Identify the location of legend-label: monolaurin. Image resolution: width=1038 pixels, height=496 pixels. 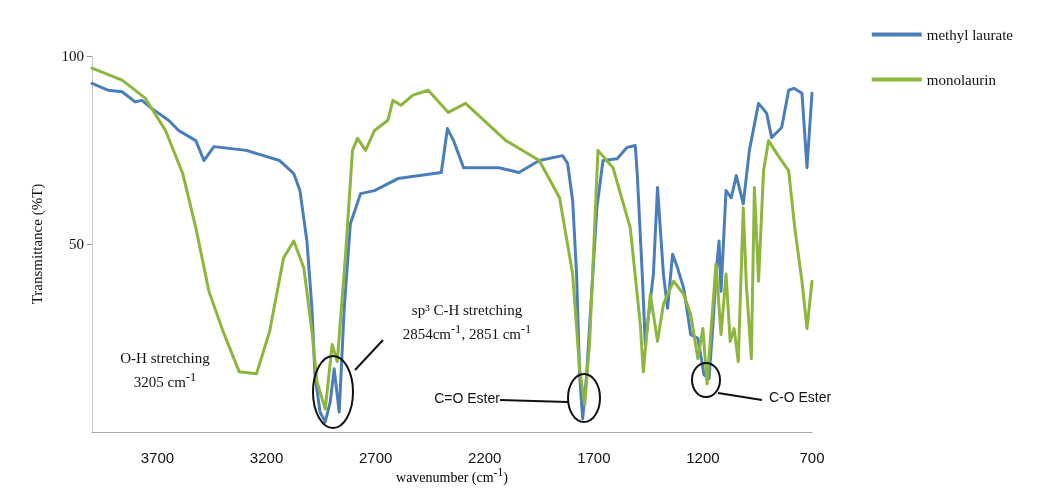
(961, 79).